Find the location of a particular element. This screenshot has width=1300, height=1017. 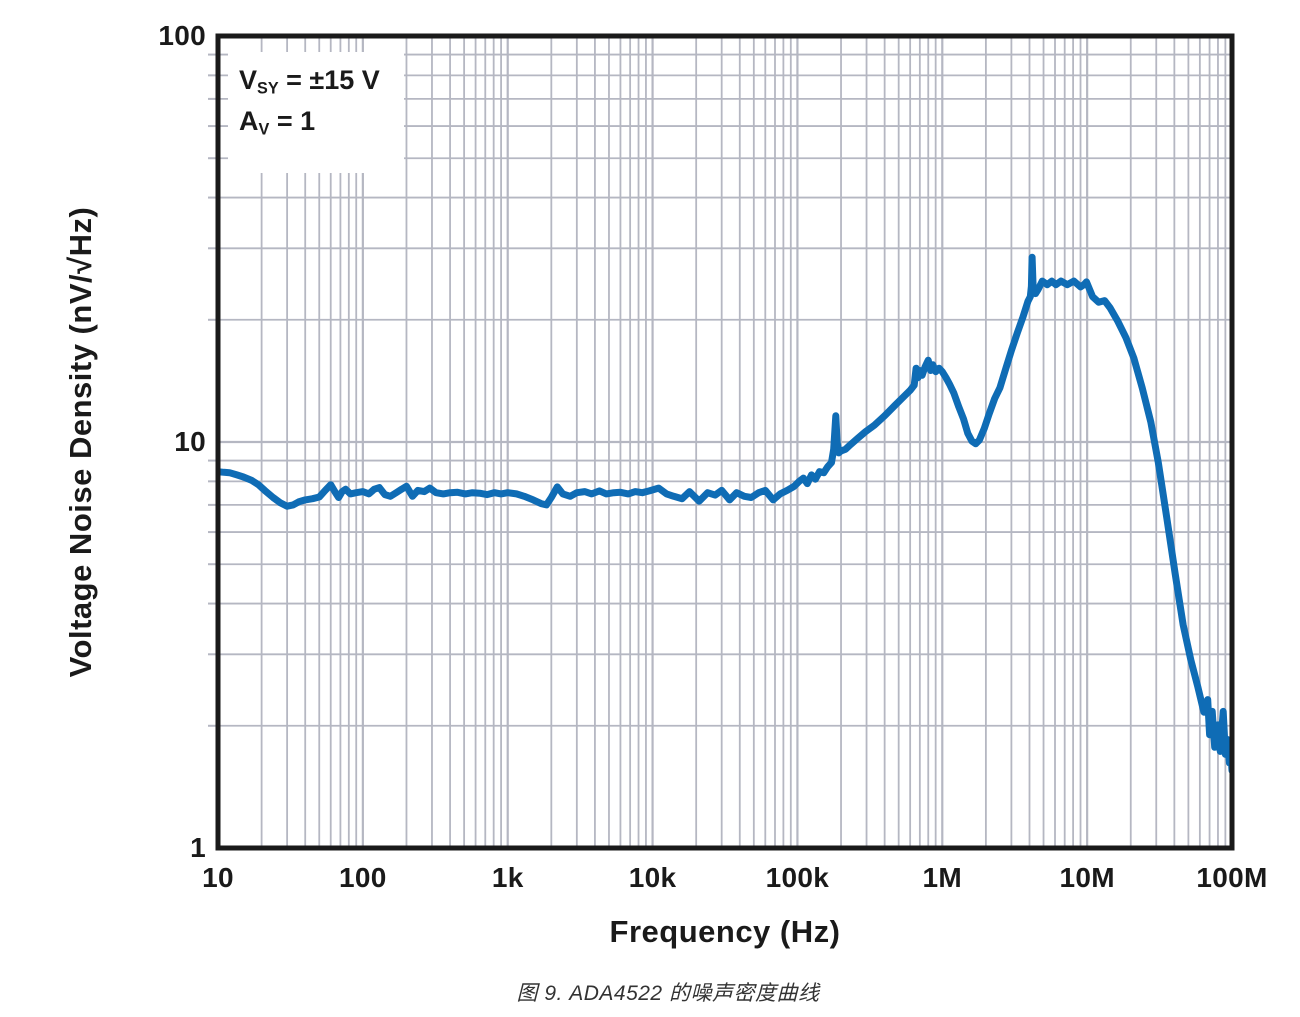

figure-caption: 图 9. ADA4522 的噪声密度曲线 is located at coordinates (668, 993).